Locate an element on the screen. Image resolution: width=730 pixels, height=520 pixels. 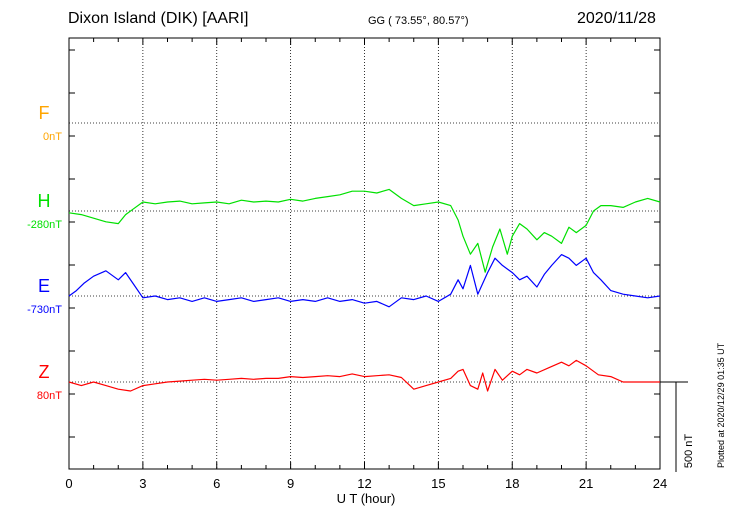
plotted-timestamp: Plotted at 2020/12/29 01:35 UT is located at coordinates (721, 405).